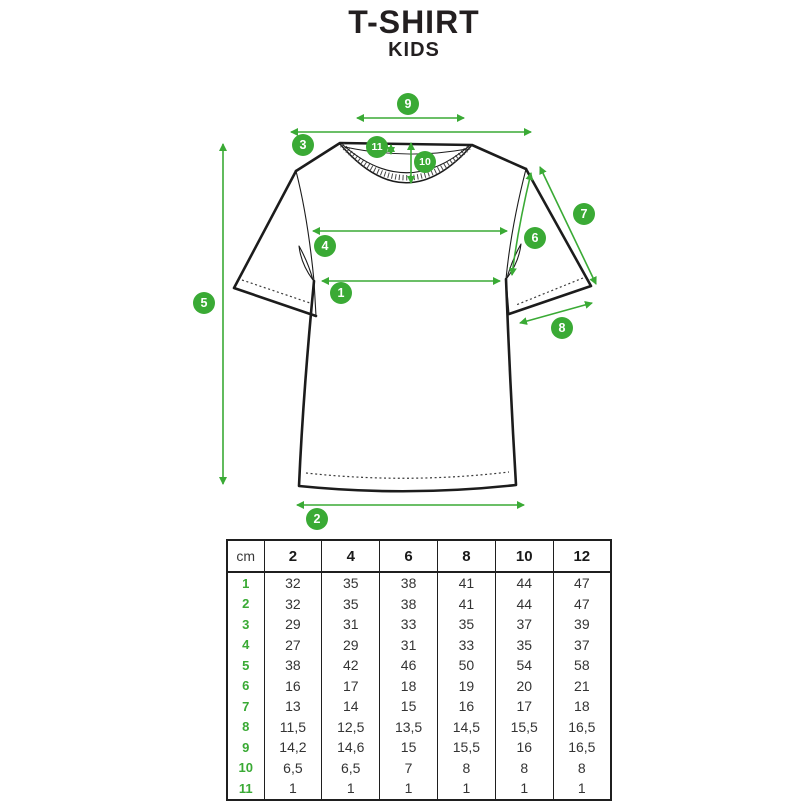 The height and width of the screenshot is (801, 800). Describe the element at coordinates (305, 226) in the screenshot. I see `left-armhole-seam` at that location.